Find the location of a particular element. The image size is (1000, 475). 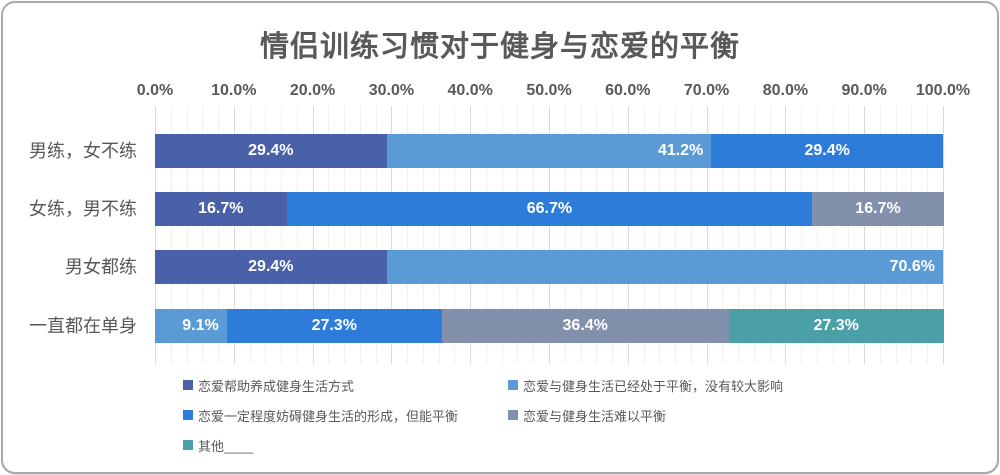

bar-segment: 41.2% is located at coordinates (549, 151).